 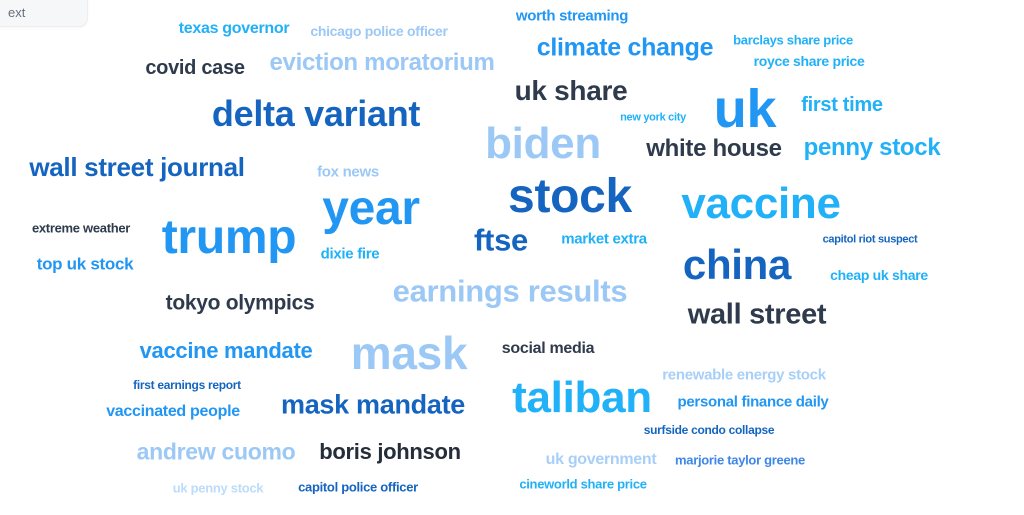 What do you see at coordinates (809, 61) in the screenshot?
I see `word-royce-share-price: royce share price` at bounding box center [809, 61].